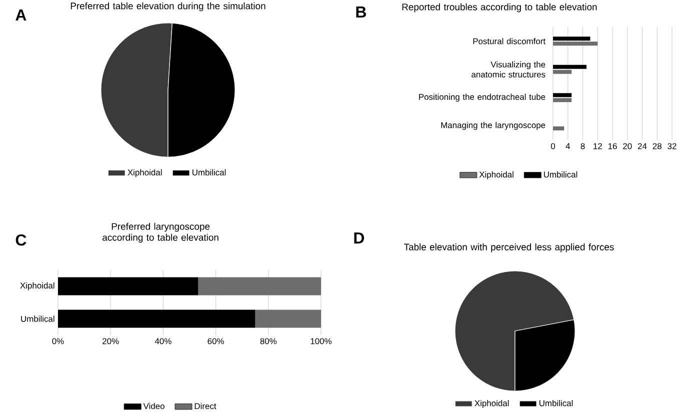 This screenshot has width=678, height=415. Describe the element at coordinates (598, 146) in the screenshot. I see `x-tick-label: 12` at that location.